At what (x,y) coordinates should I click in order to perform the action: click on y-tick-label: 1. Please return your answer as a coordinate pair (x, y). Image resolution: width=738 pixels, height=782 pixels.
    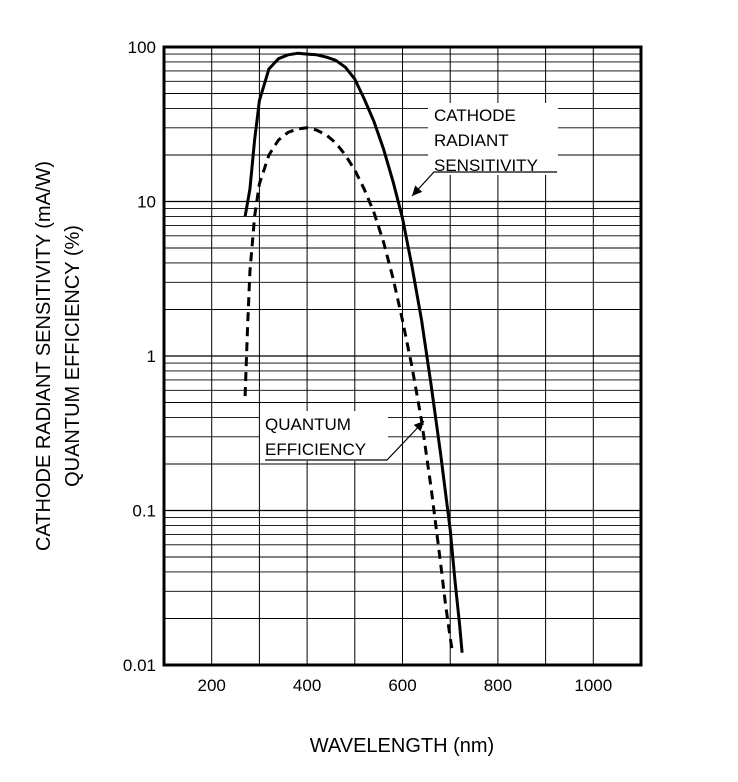
    Looking at the image, I should click on (151, 356).